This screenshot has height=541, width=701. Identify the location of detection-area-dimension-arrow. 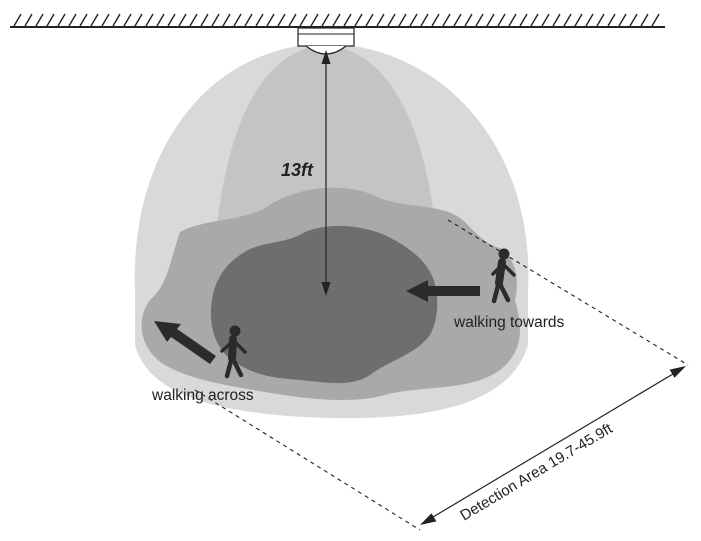
(553, 445).